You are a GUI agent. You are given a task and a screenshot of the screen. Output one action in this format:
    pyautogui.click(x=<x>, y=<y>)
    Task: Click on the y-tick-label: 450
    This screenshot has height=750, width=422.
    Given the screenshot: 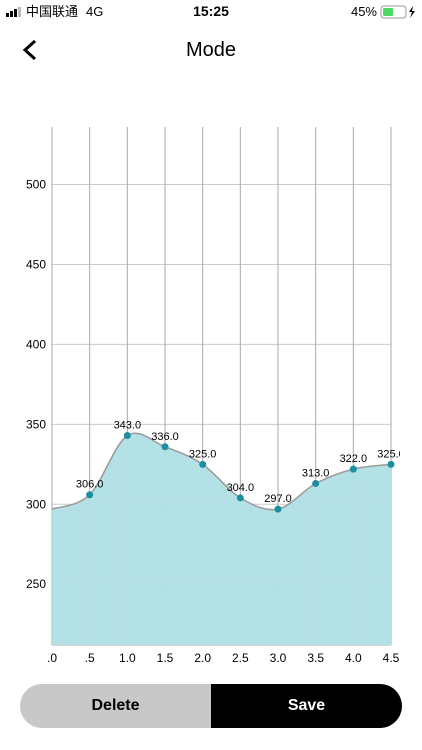 What is the action you would take?
    pyautogui.click(x=36, y=264)
    